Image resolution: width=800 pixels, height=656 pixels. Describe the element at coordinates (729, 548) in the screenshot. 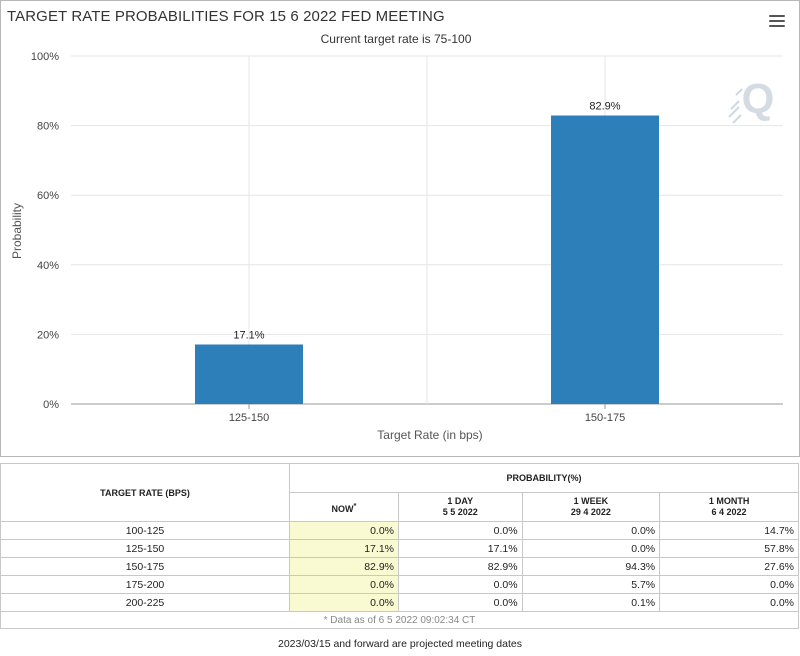

I see `probability-cell: 57.8%` at that location.